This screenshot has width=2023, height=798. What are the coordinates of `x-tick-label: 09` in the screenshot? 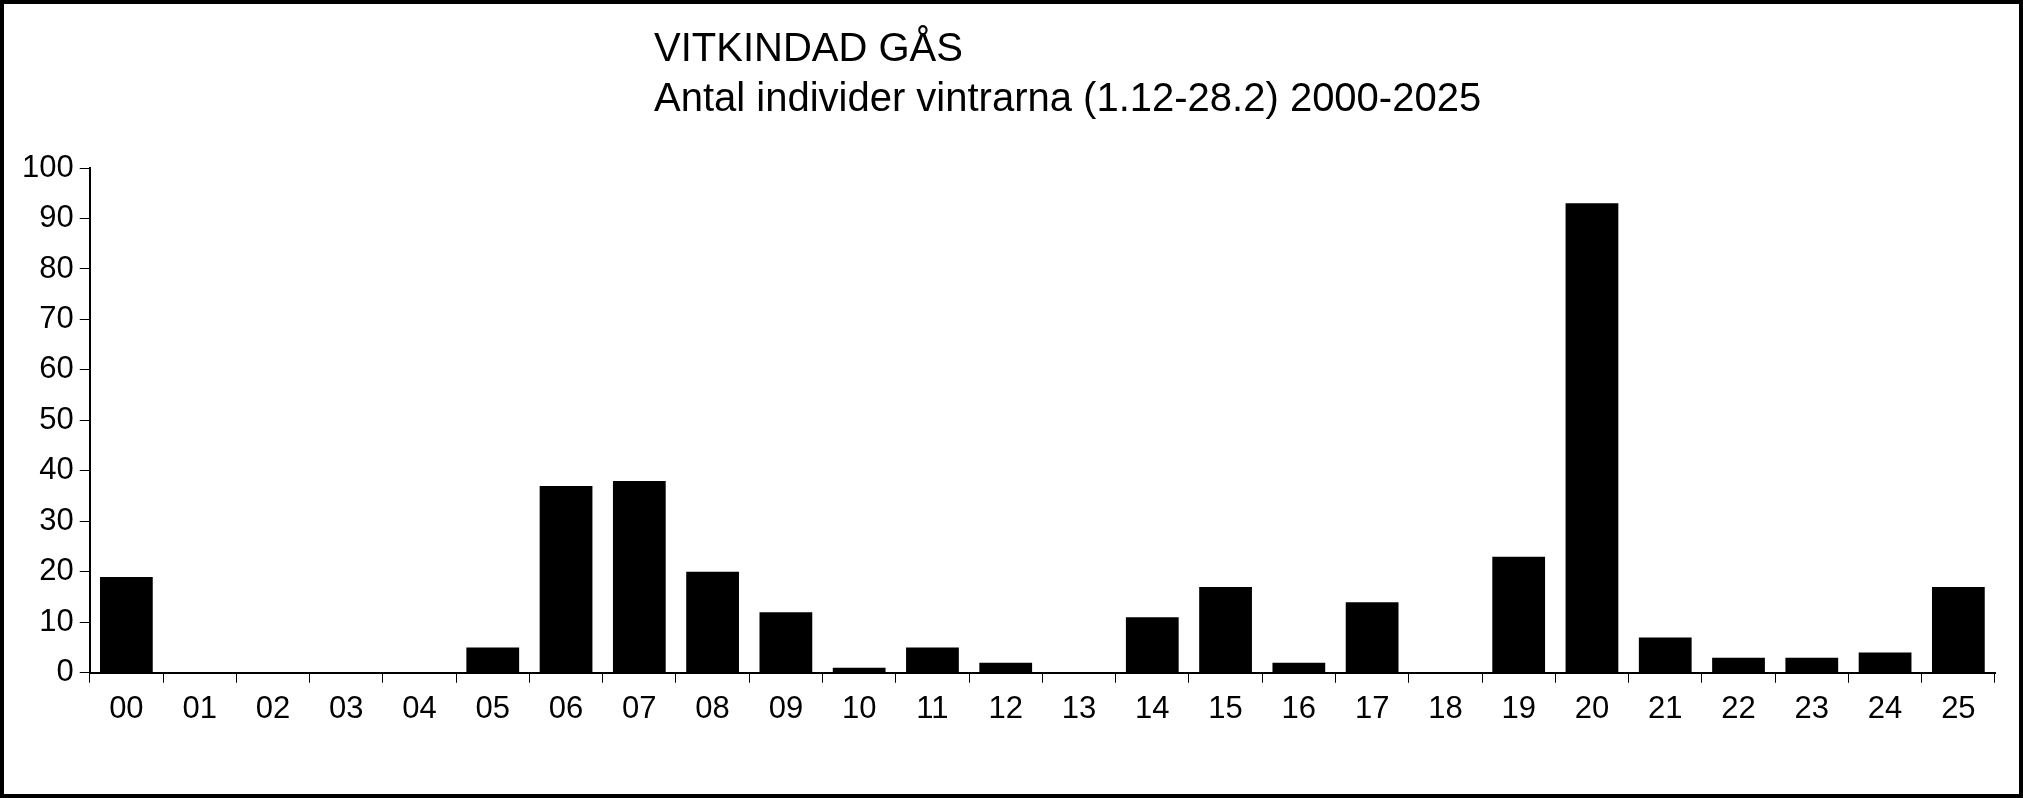 It's located at (786, 707).